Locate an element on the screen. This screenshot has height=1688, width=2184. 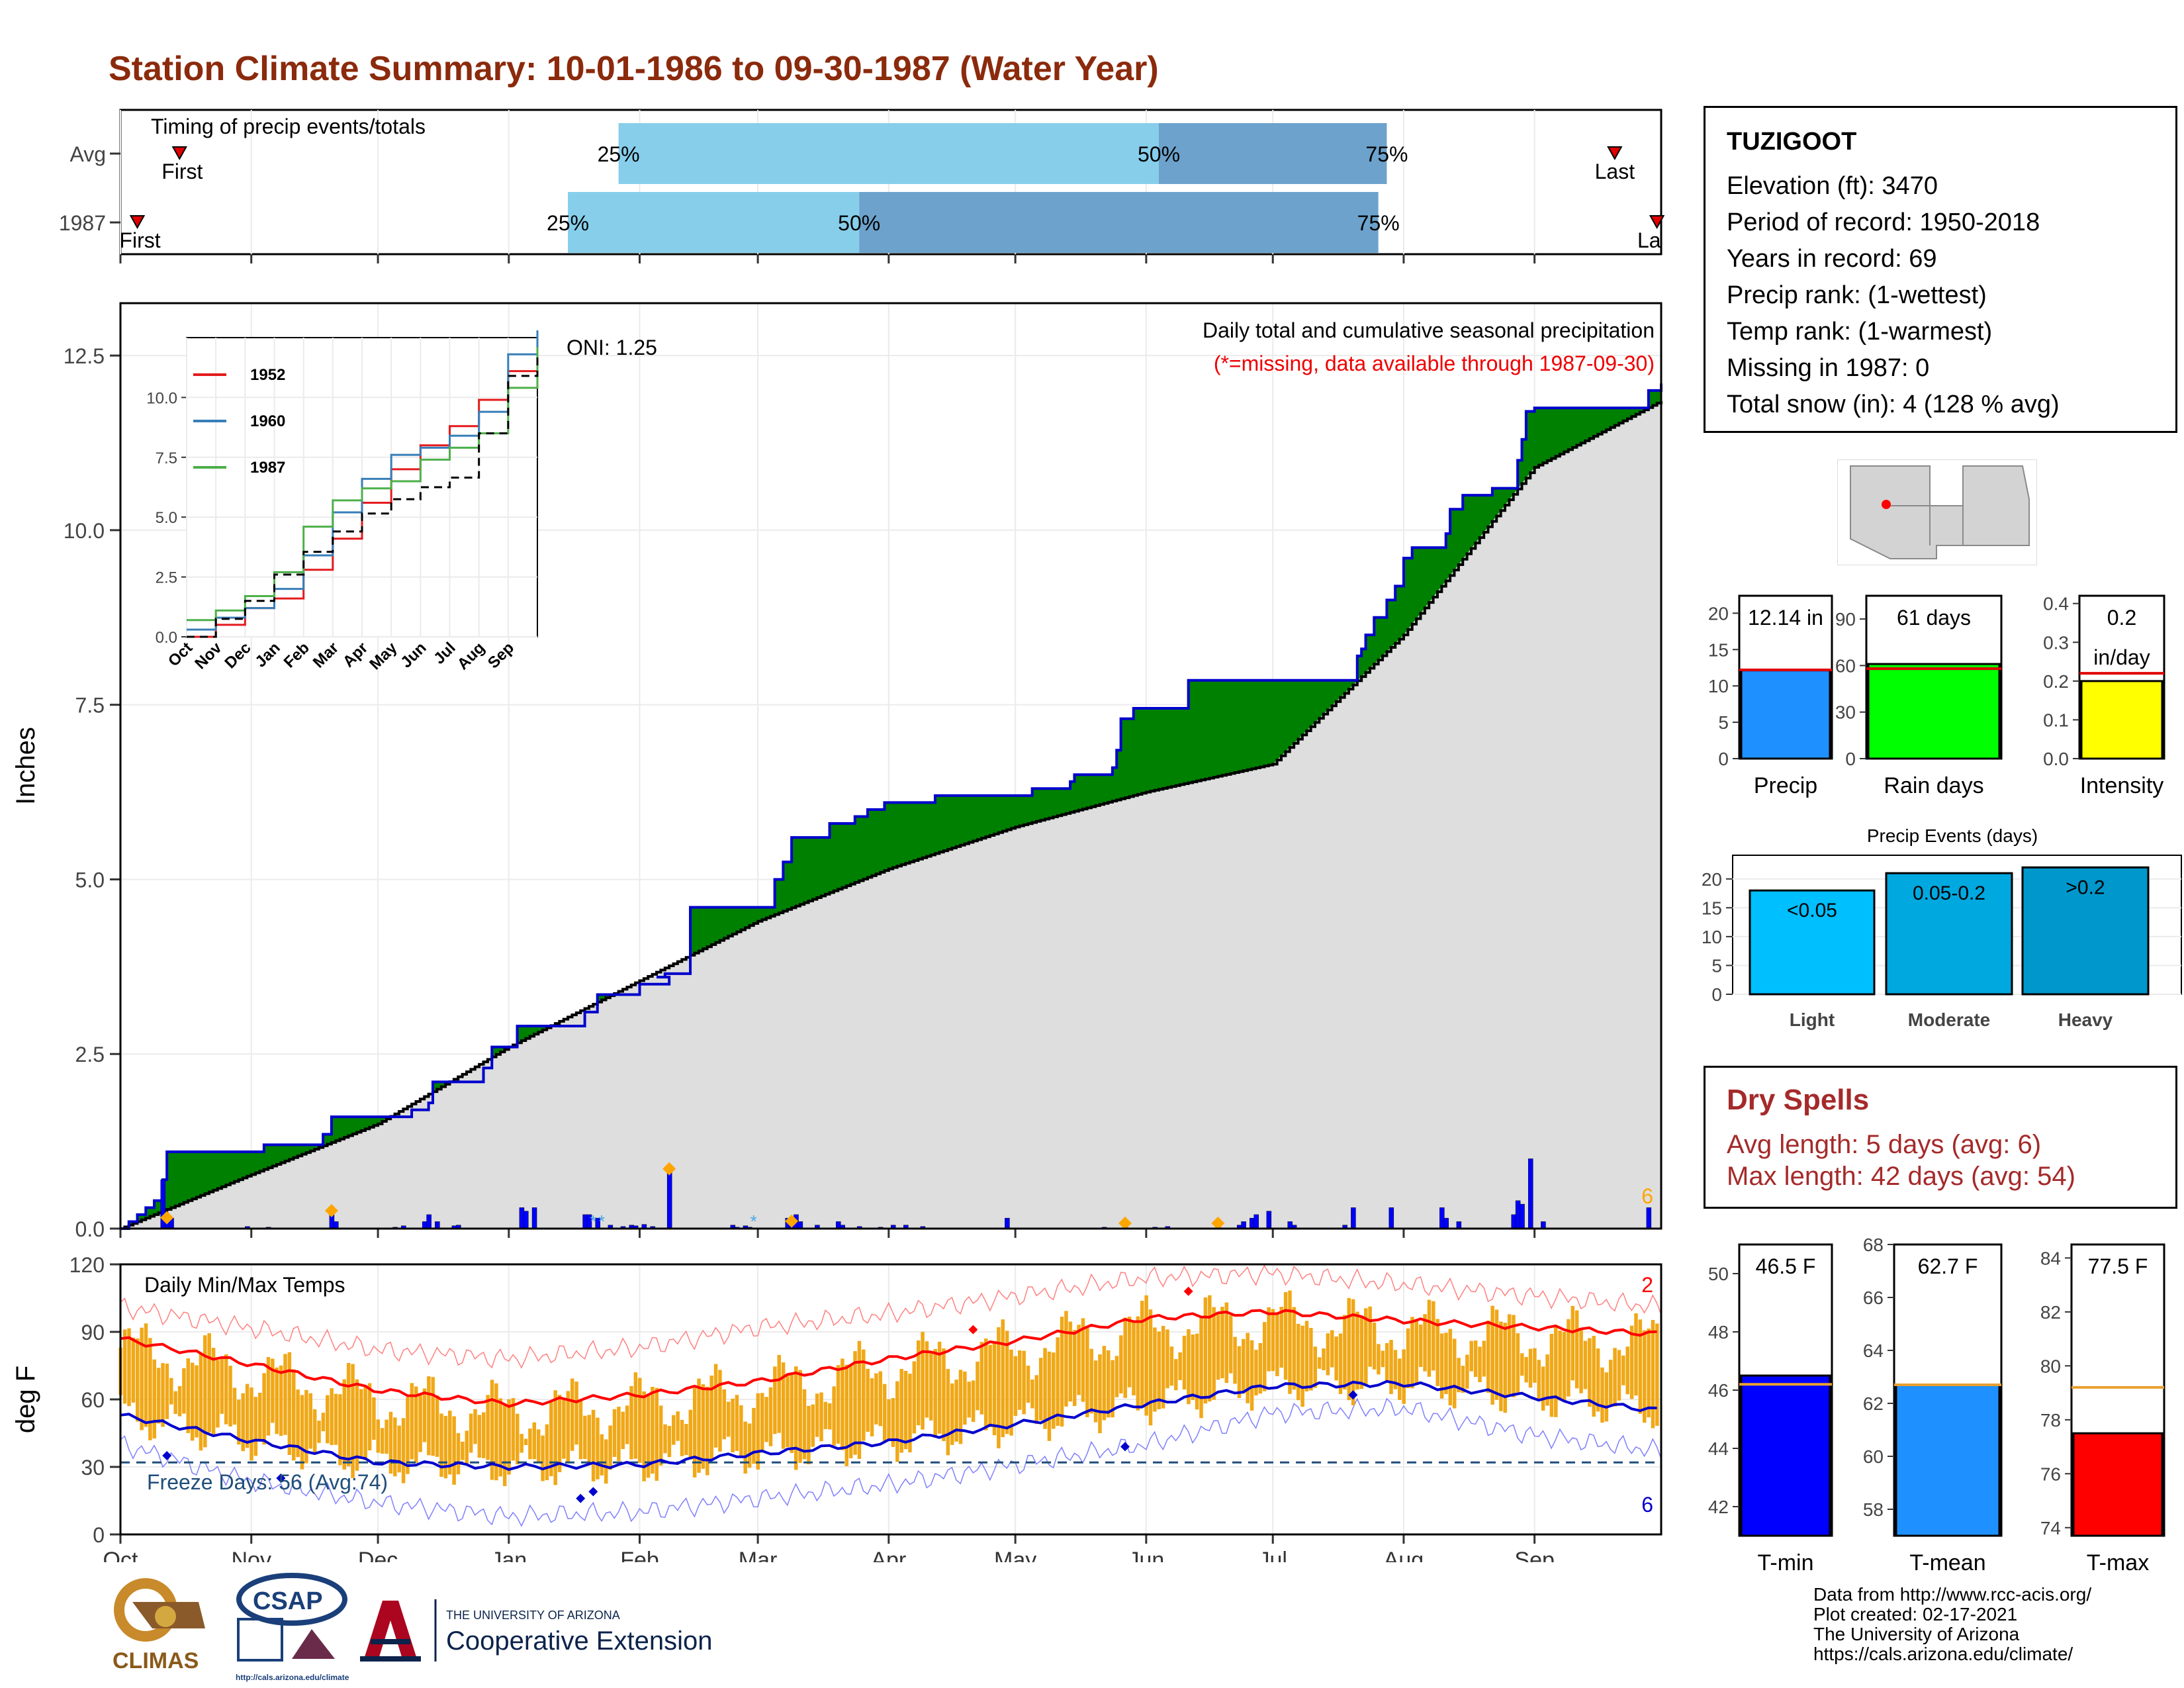
temp-x-tick-label: Jun is located at coordinates (1146, 1555).